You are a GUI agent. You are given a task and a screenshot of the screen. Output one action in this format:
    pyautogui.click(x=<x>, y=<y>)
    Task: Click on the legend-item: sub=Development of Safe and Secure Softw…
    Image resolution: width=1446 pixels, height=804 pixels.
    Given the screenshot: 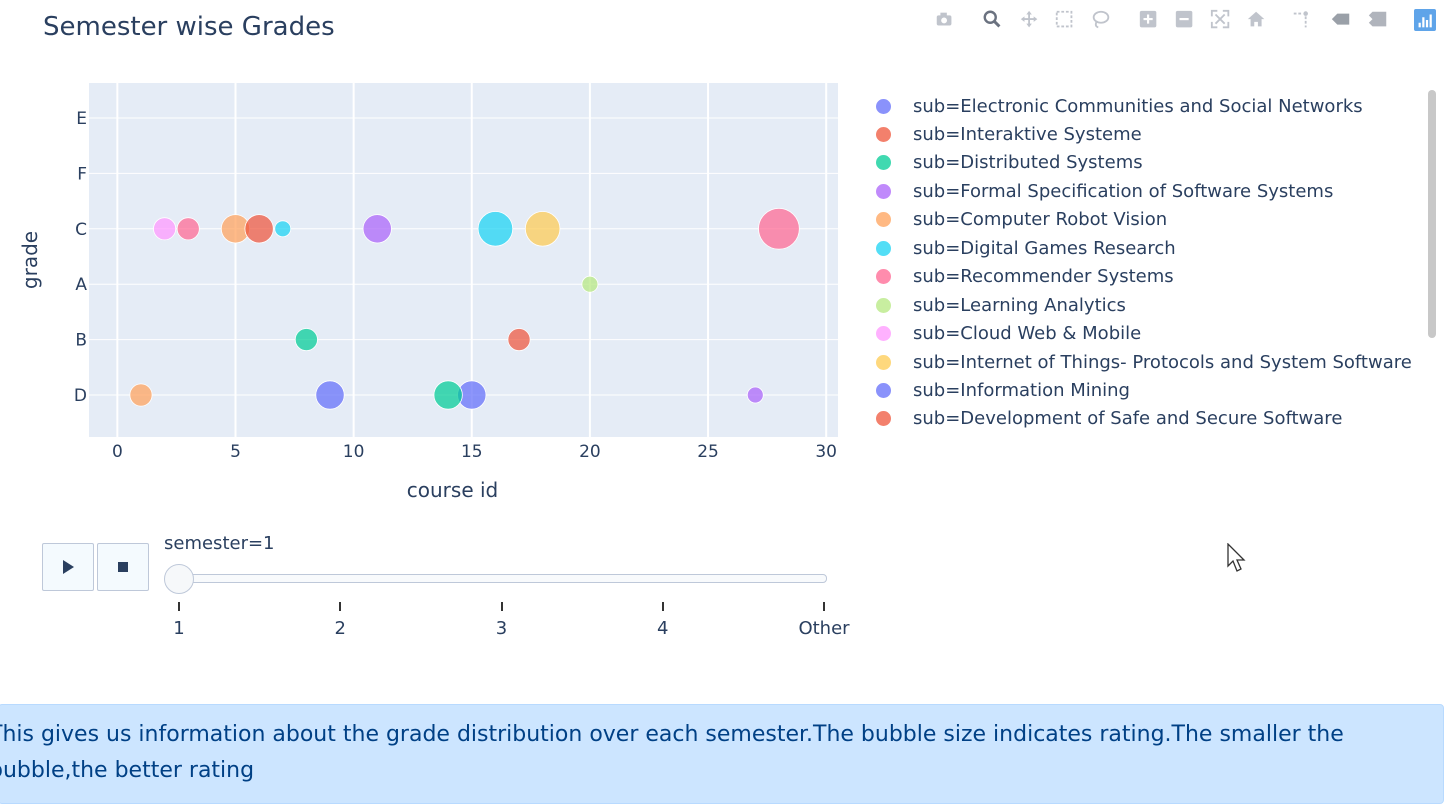 What is the action you would take?
    pyautogui.click(x=1106, y=419)
    